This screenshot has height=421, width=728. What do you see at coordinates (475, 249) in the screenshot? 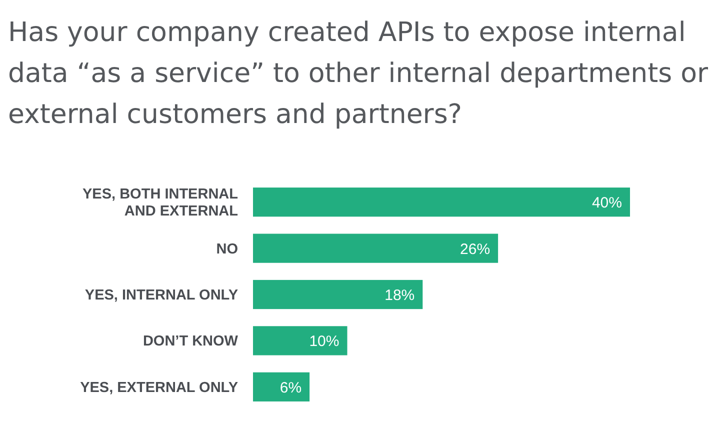
I see `data-label: 26%` at bounding box center [475, 249].